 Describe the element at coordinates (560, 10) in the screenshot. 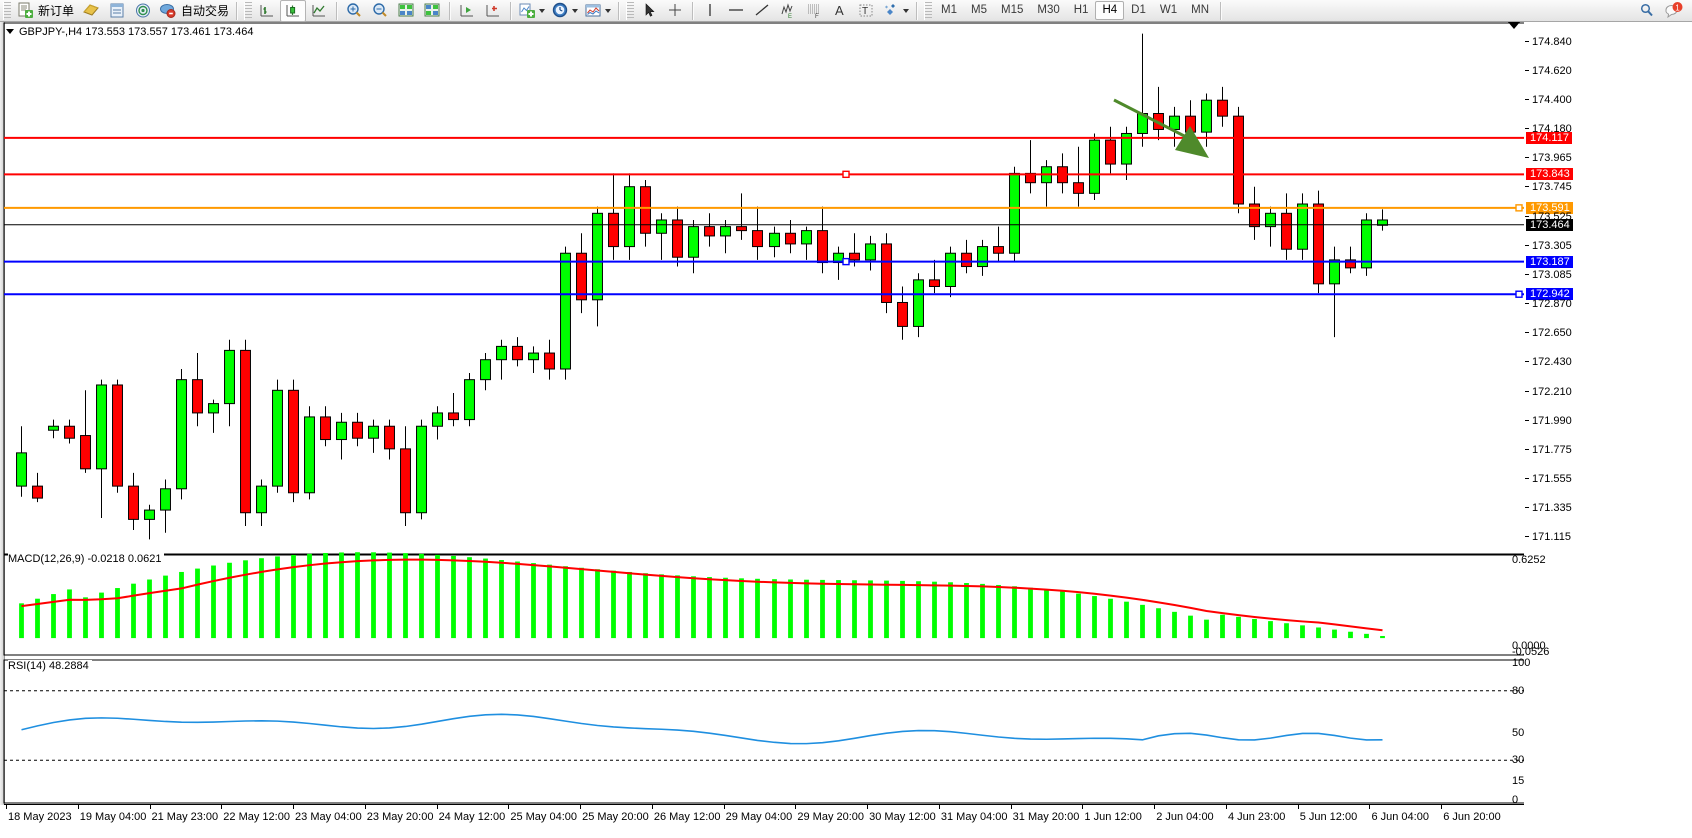

I see `period-clock-icon` at that location.